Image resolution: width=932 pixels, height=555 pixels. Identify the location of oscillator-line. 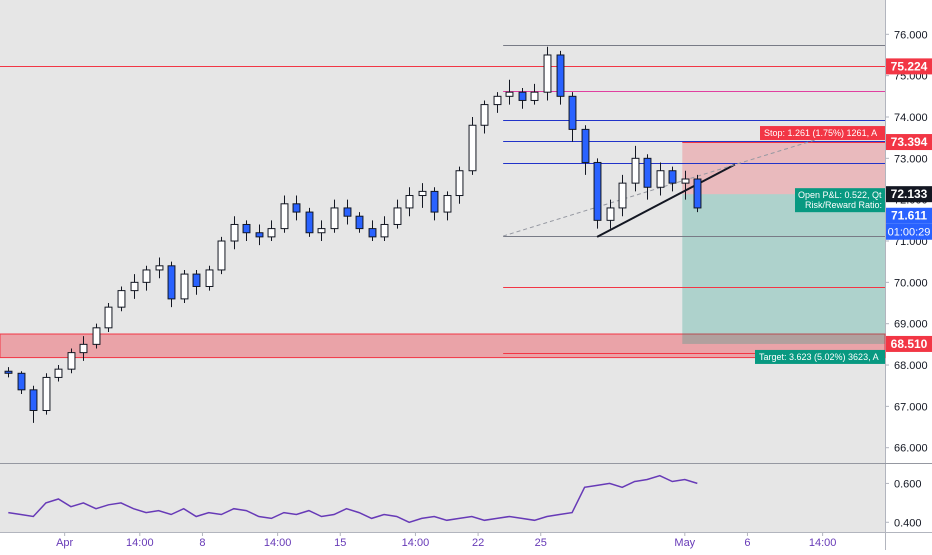
(353, 499).